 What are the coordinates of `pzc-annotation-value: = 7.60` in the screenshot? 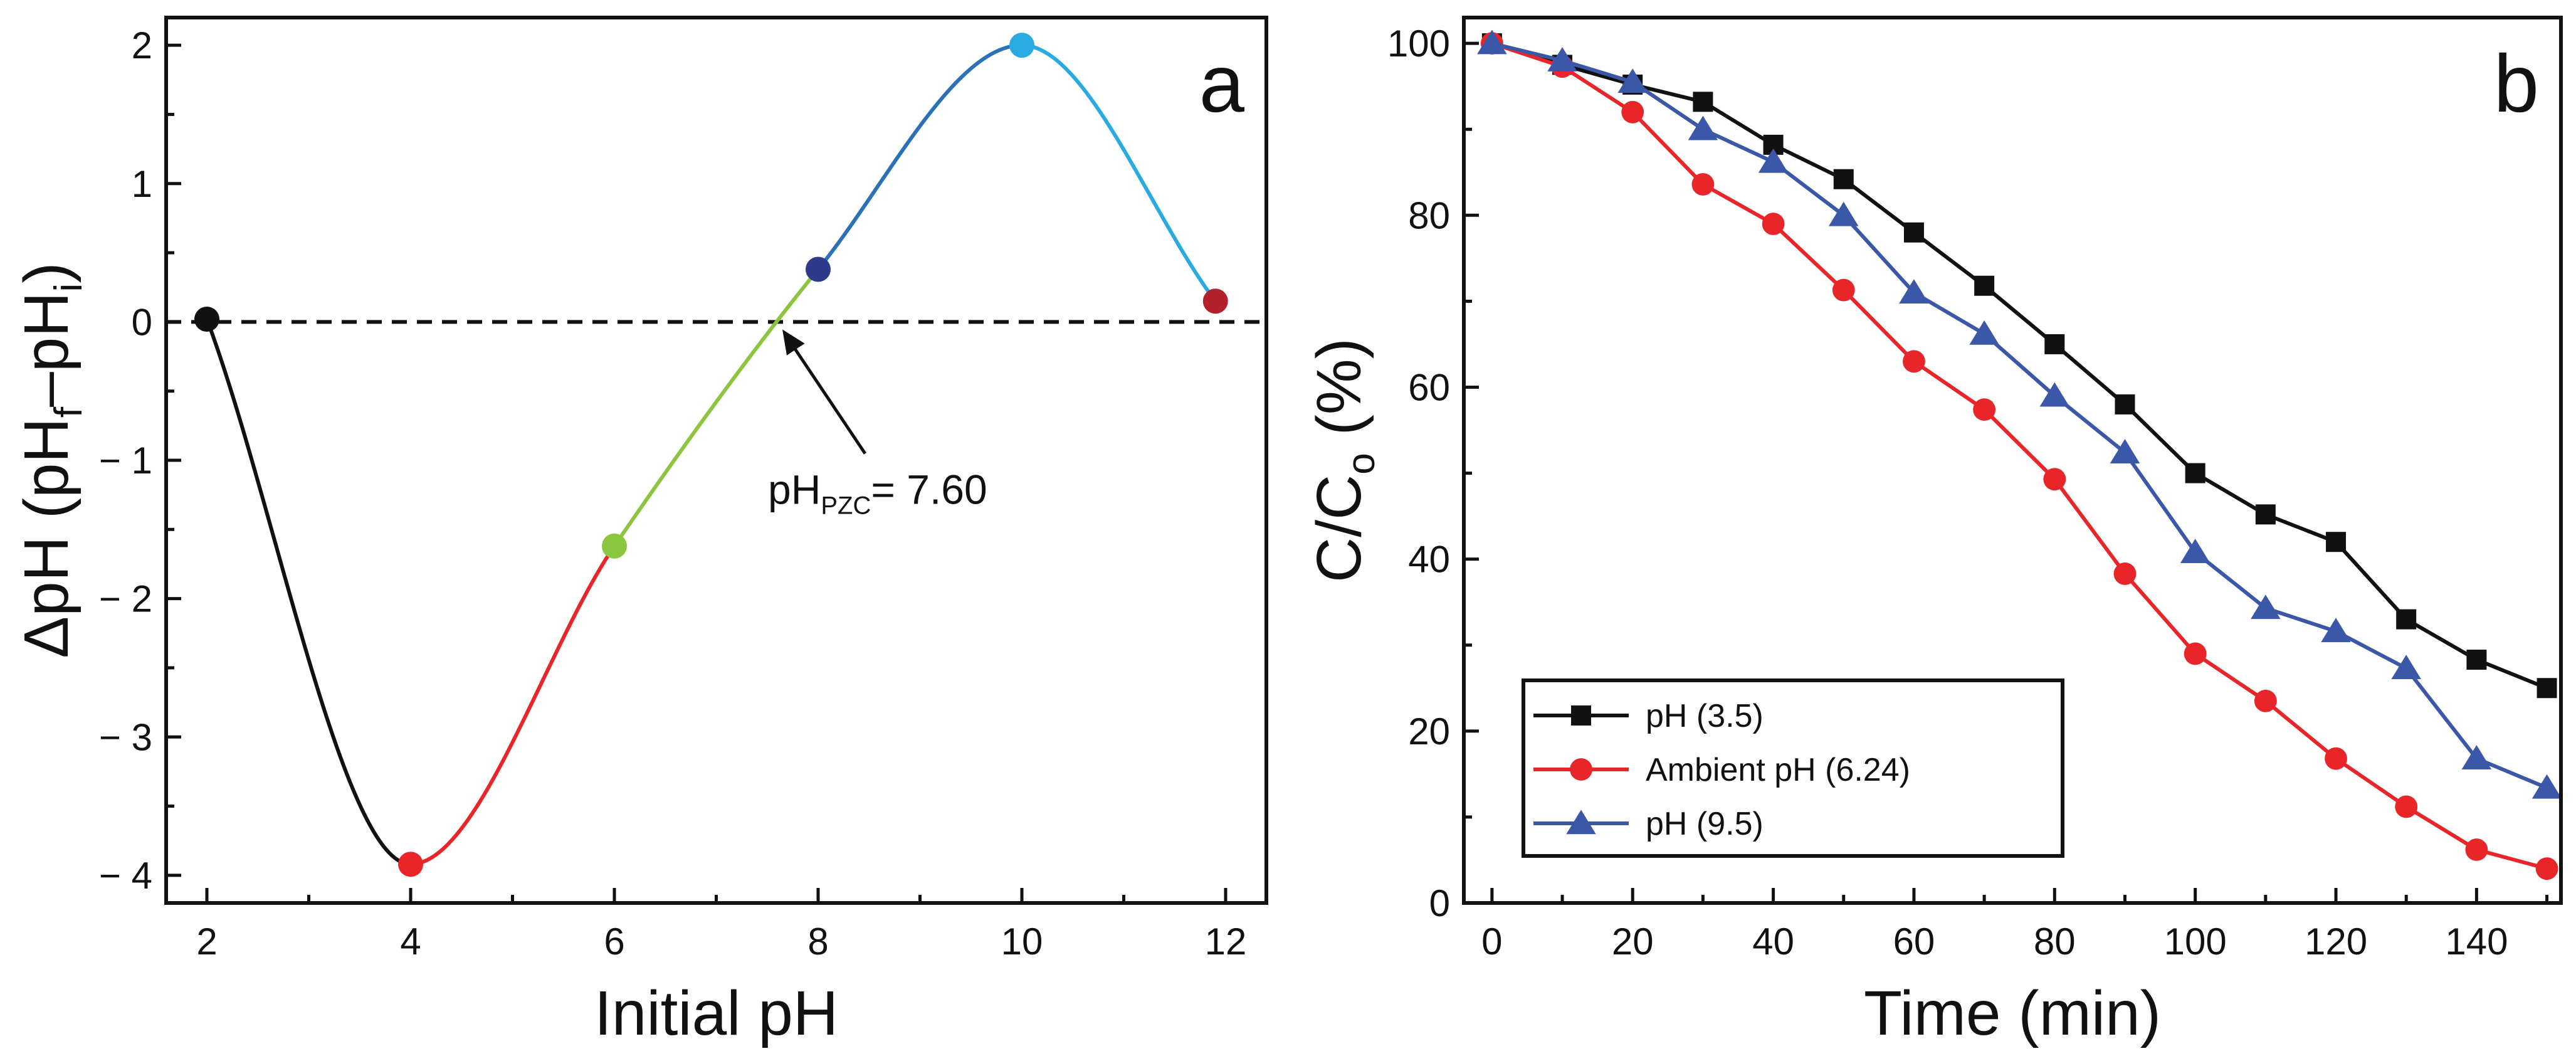 It's located at (929, 489).